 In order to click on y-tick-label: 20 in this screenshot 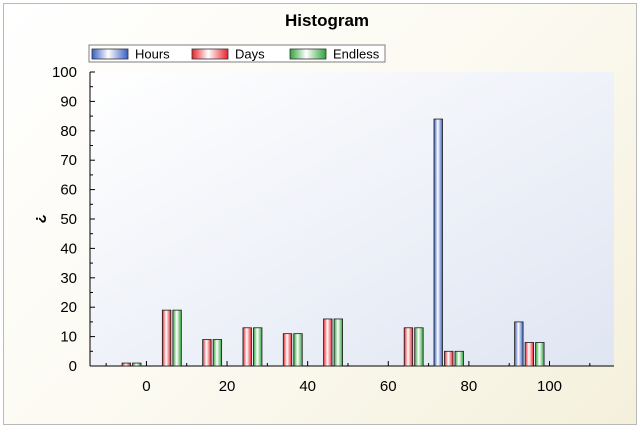, I will do `click(68, 307)`.